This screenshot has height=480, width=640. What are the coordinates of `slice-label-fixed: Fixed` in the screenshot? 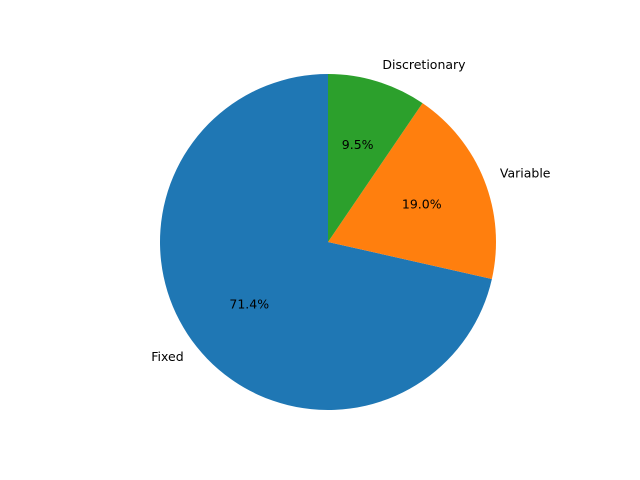 It's located at (167, 356).